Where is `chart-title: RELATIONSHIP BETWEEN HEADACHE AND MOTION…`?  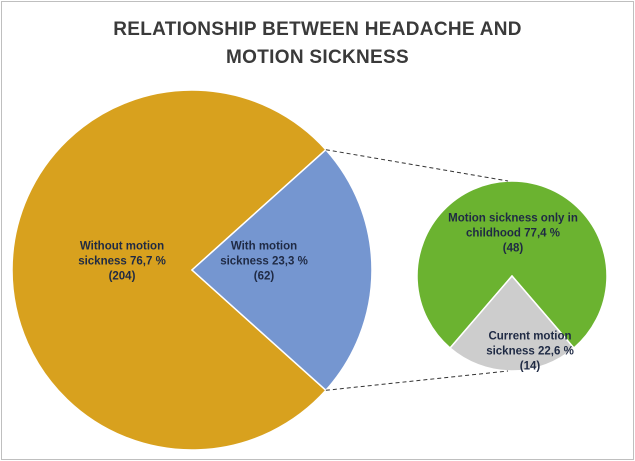 chart-title: RELATIONSHIP BETWEEN HEADACHE AND MOTION… is located at coordinates (317, 43).